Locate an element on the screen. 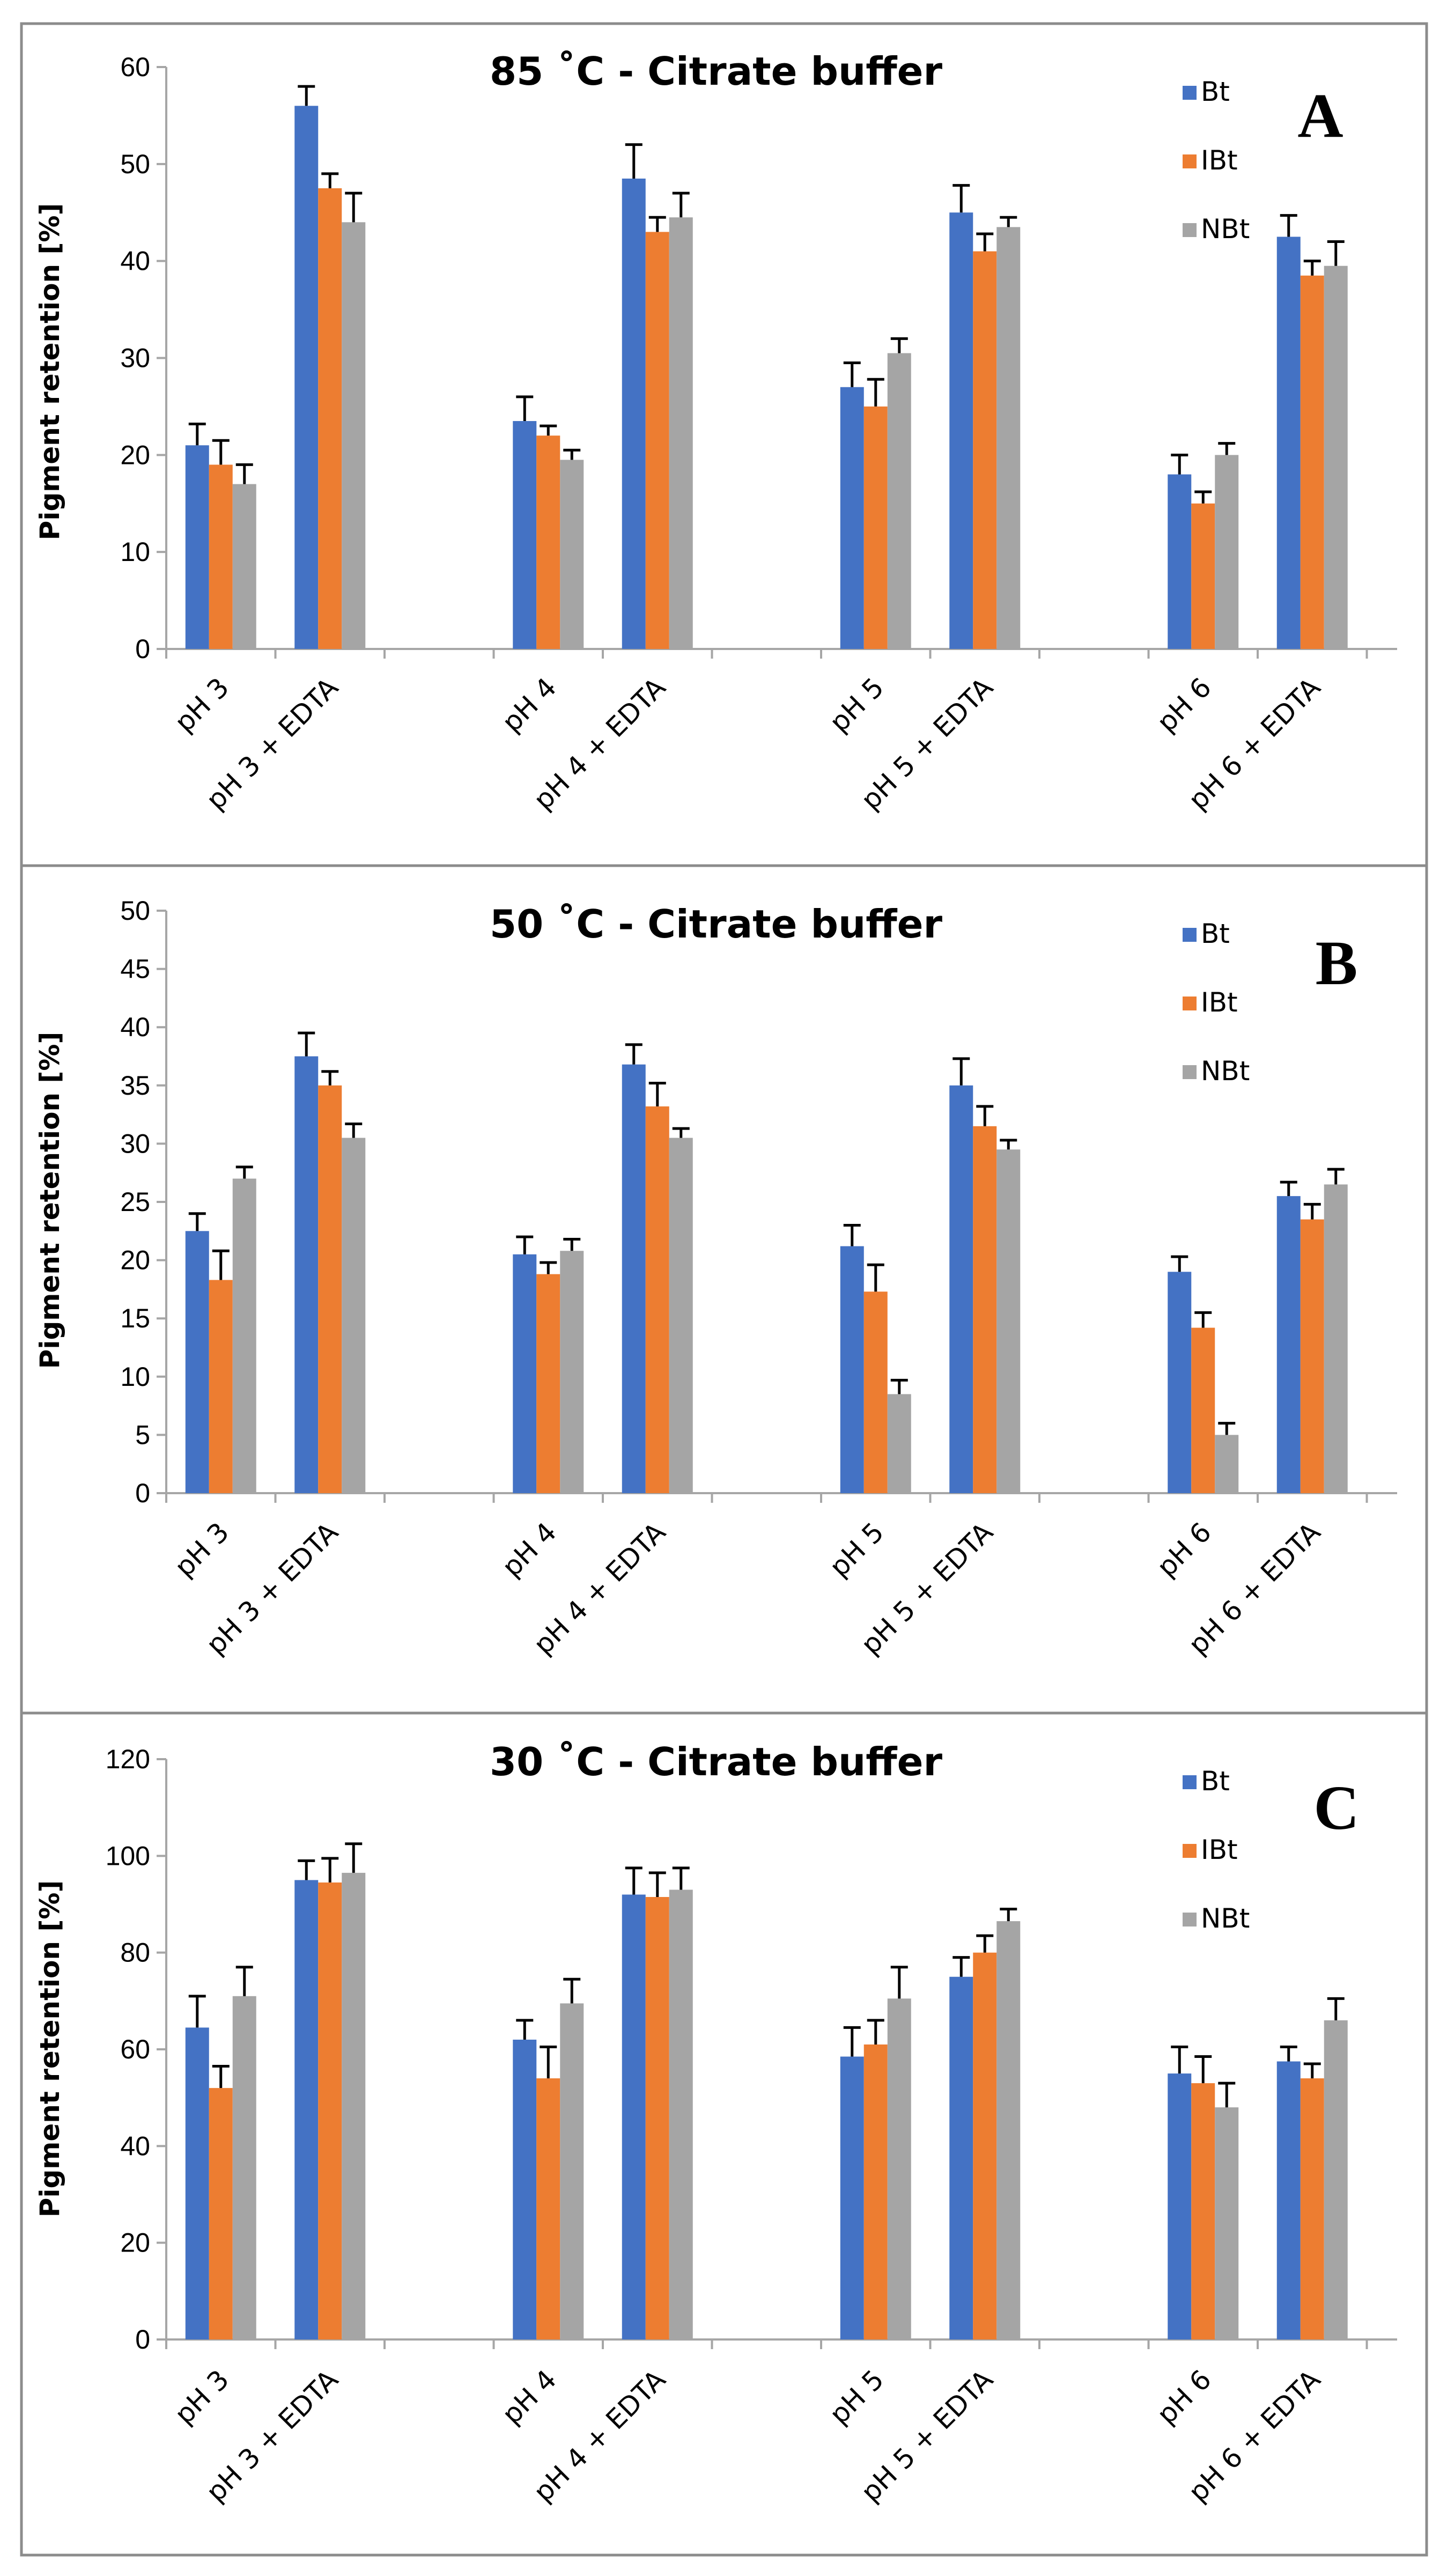 This screenshot has width=1447, height=2576. panel-letter: C is located at coordinates (1336, 1808).